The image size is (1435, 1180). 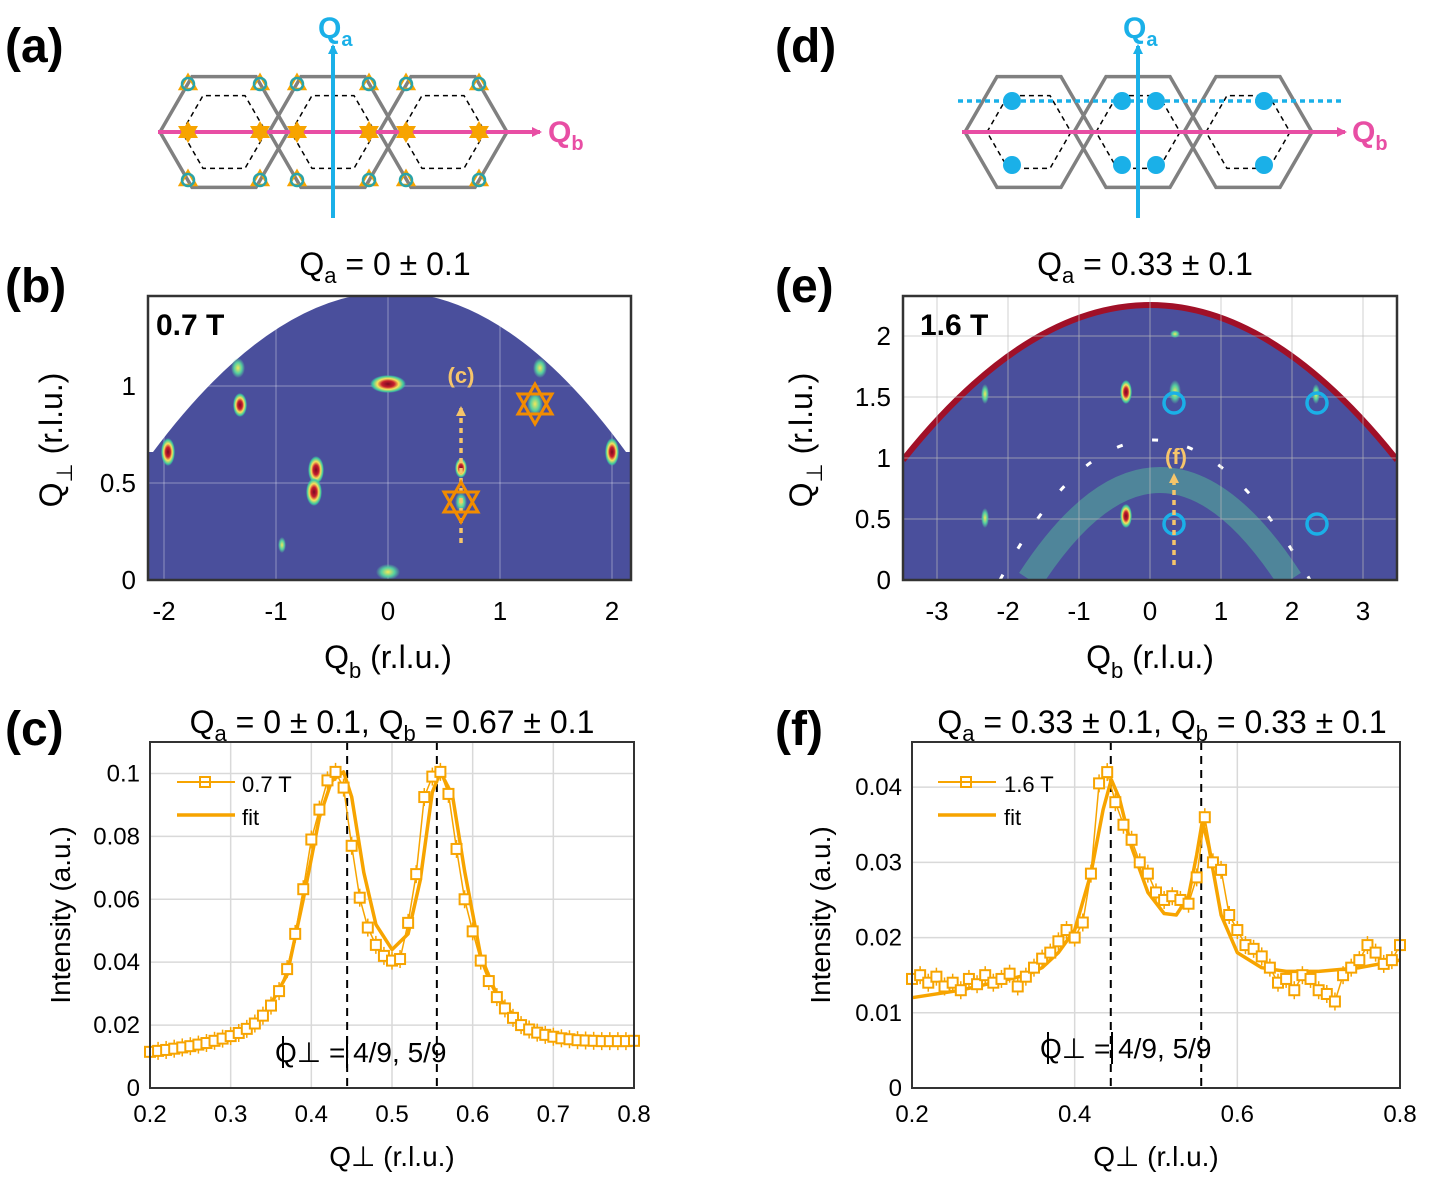 I want to click on peak-annotation: Q⊥ = 4/9, 5/9, so click(x=1126, y=1048).